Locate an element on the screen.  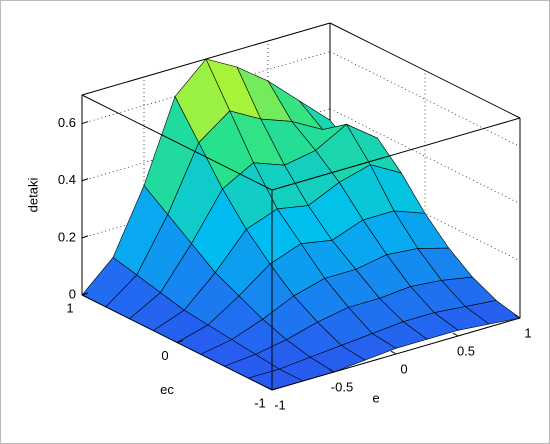
y-axis-label: ec is located at coordinates (167, 389).